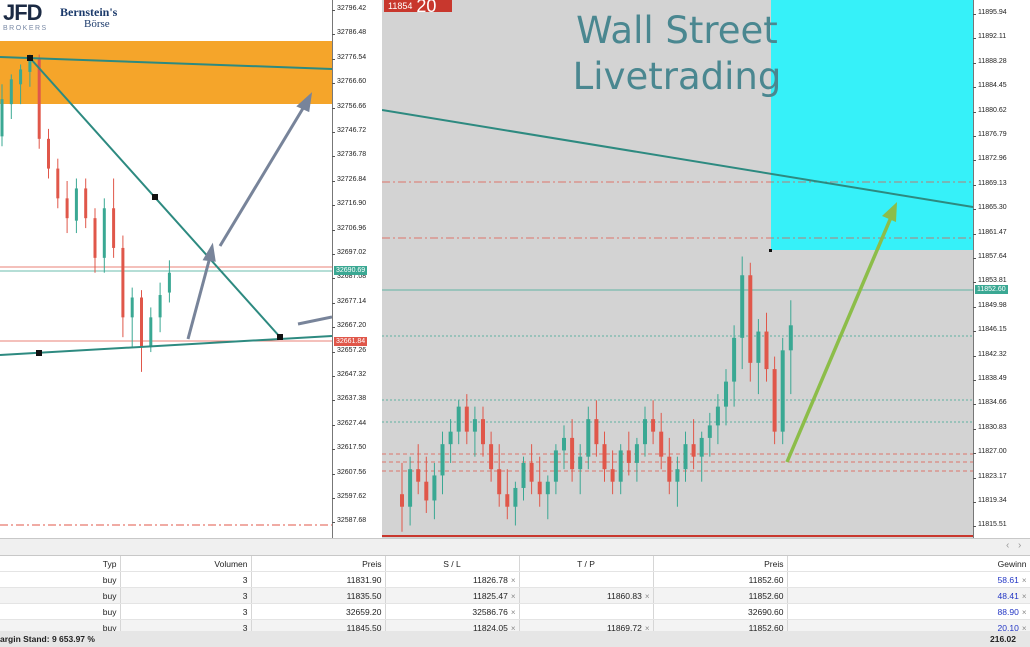  I want to click on left-candles, so click(85, 213).